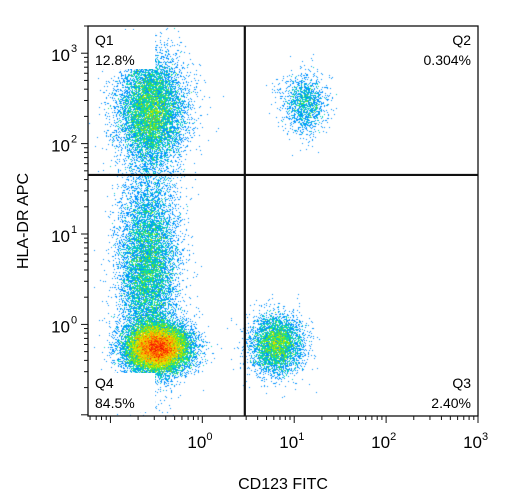 This screenshot has width=505, height=504. I want to click on x-tick-exponent: 3, so click(485, 437).